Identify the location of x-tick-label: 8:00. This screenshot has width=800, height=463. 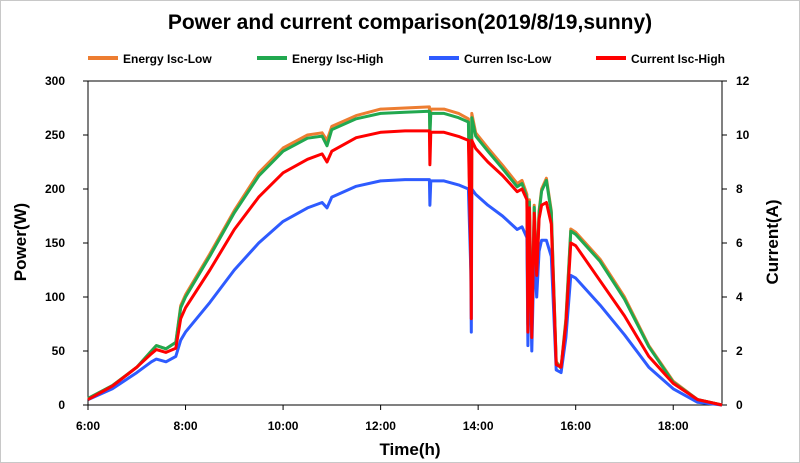
(186, 426).